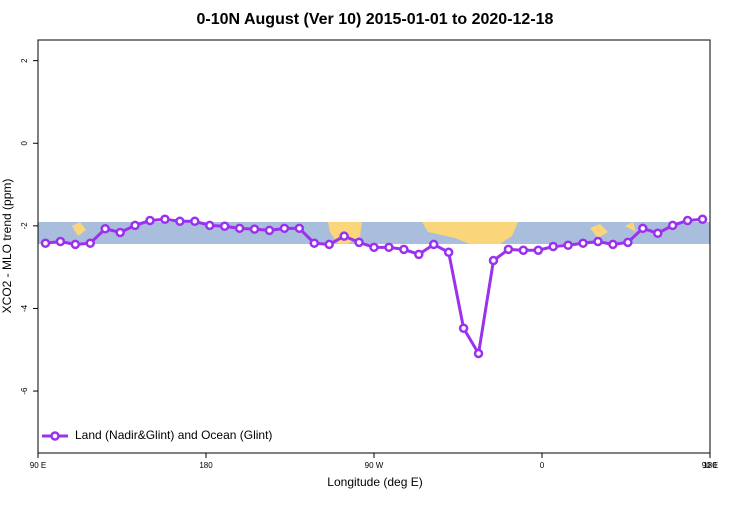 The height and width of the screenshot is (505, 750). What do you see at coordinates (374, 465) in the screenshot?
I see `x-tick-label: 90 W` at bounding box center [374, 465].